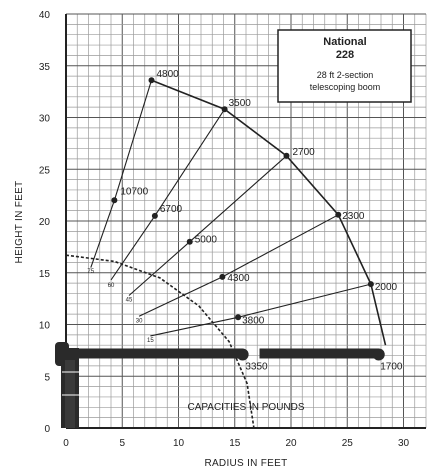  Describe the element at coordinates (66, 443) in the screenshot. I see `x-tick-label: 0` at that location.